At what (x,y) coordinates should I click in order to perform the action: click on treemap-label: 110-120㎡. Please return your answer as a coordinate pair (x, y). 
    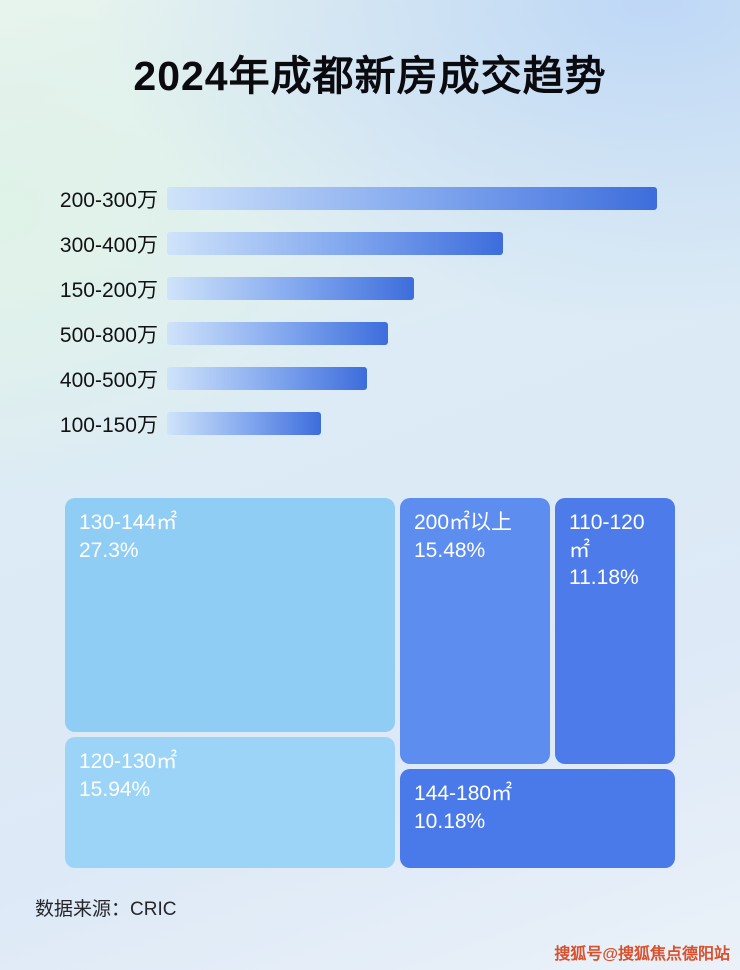
    Looking at the image, I should click on (607, 536).